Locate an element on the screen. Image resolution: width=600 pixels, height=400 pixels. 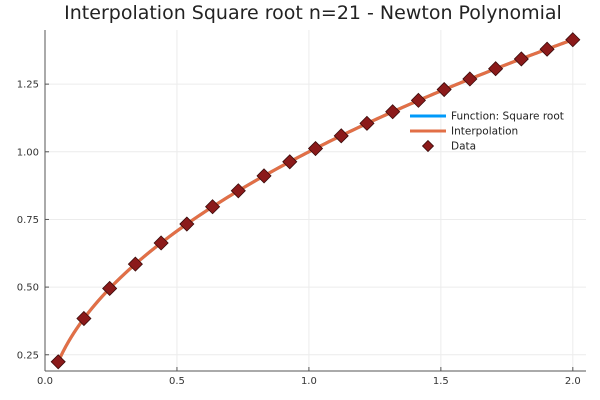
x-tick-label: 1.0 is located at coordinates (309, 381).